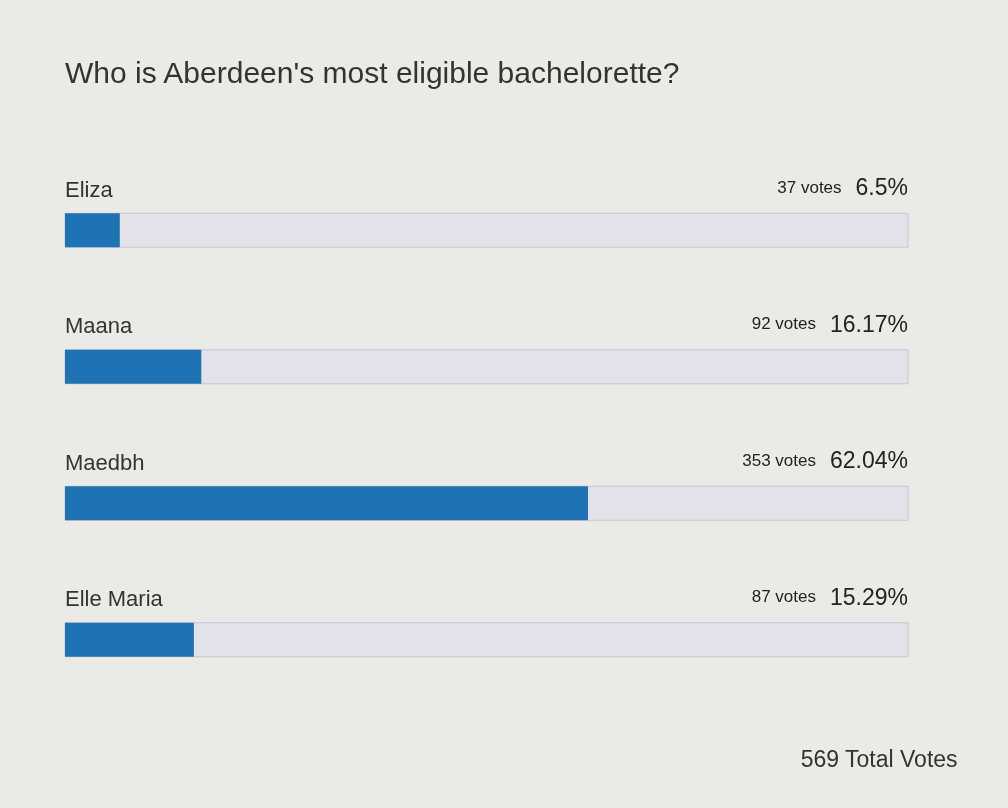 Image resolution: width=1008 pixels, height=808 pixels. What do you see at coordinates (868, 460) in the screenshot?
I see `data-label: 62.04%` at bounding box center [868, 460].